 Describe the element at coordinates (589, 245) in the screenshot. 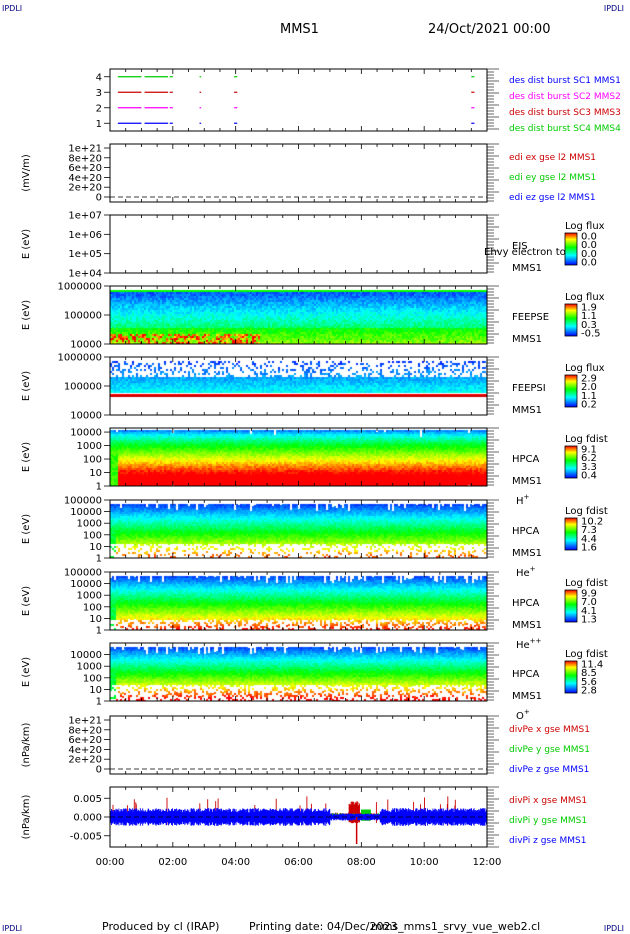

I see `colorbar-tick-label: 0.0` at that location.